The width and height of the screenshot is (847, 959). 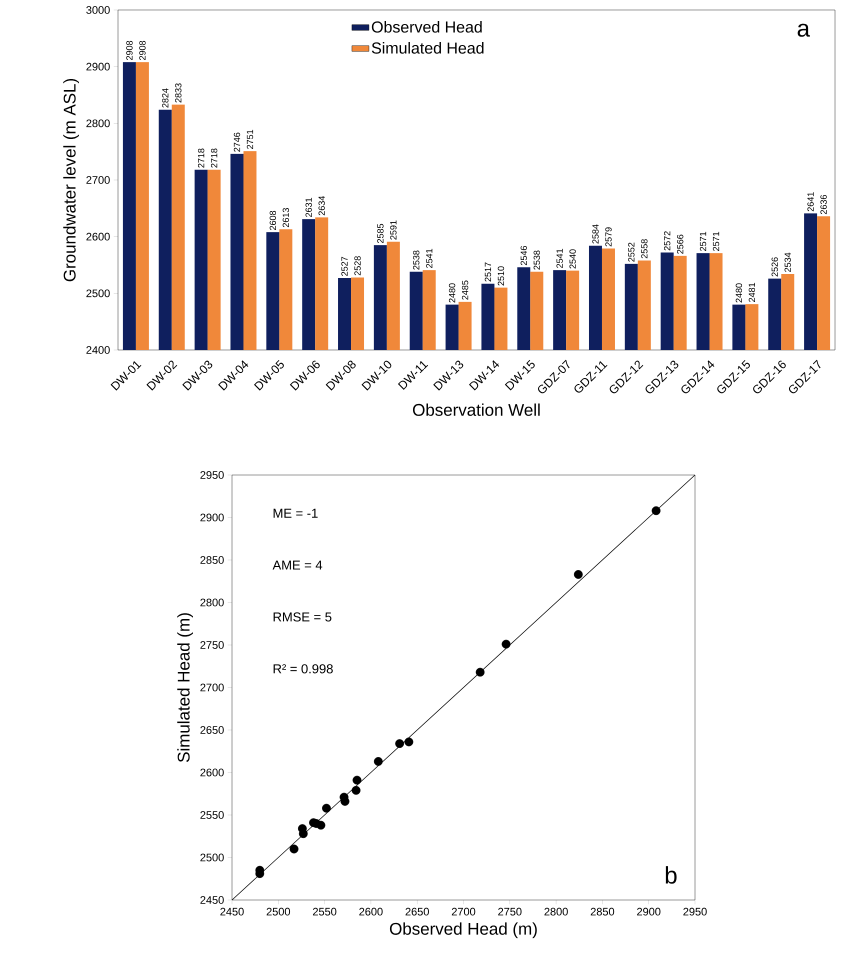 I want to click on data-label: 2608, so click(x=273, y=220).